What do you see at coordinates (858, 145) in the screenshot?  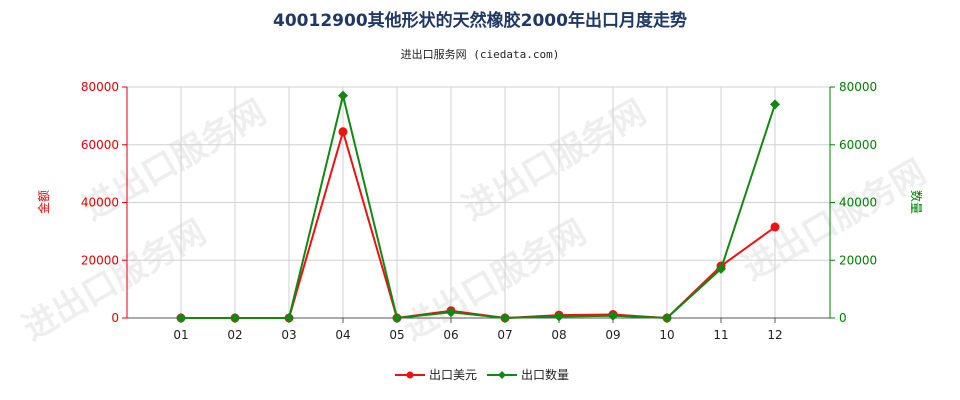 I see `right-tick-label: 60000` at bounding box center [858, 145].